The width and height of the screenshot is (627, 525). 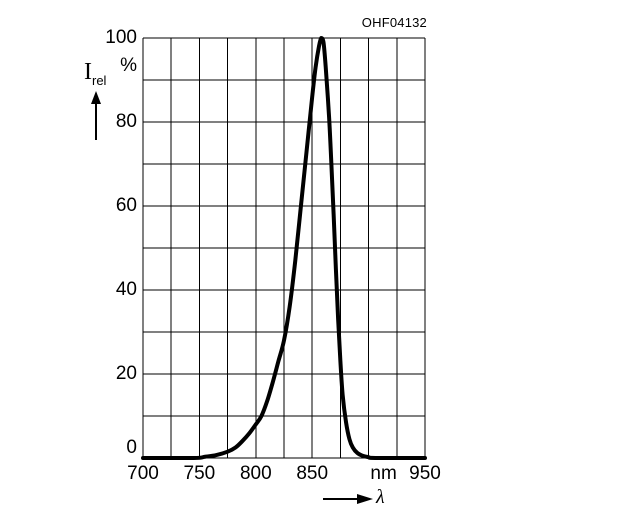 I want to click on intensity-symbol-subscript: rel, so click(x=99, y=80).